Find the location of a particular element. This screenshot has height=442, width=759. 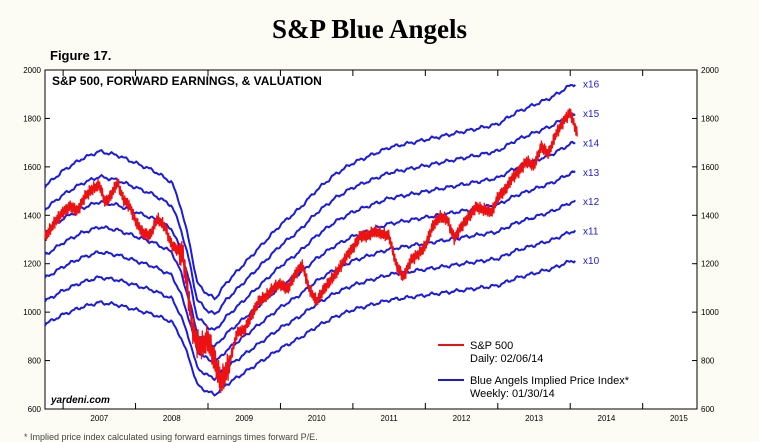

y-tick-label-left: 2000 is located at coordinates (32, 70).